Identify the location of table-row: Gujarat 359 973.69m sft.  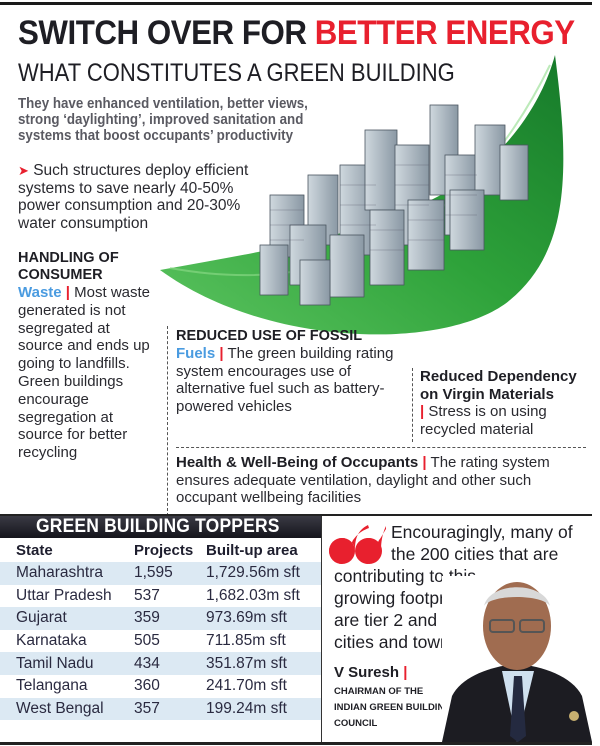
(160, 618).